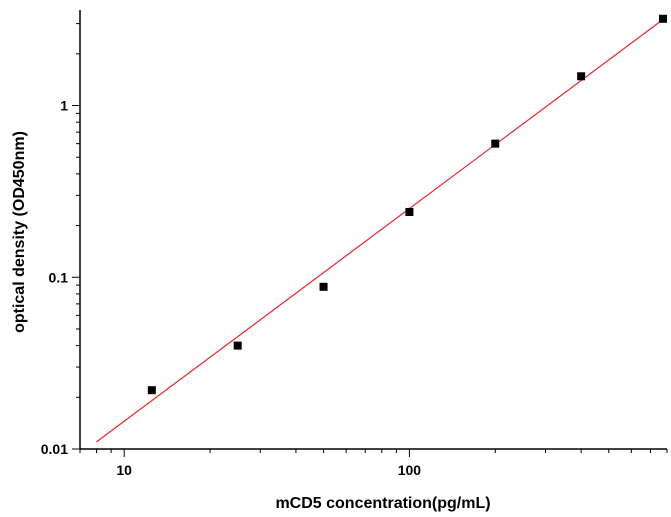 Image resolution: width=671 pixels, height=517 pixels. I want to click on x-tick-label: 100, so click(410, 470).